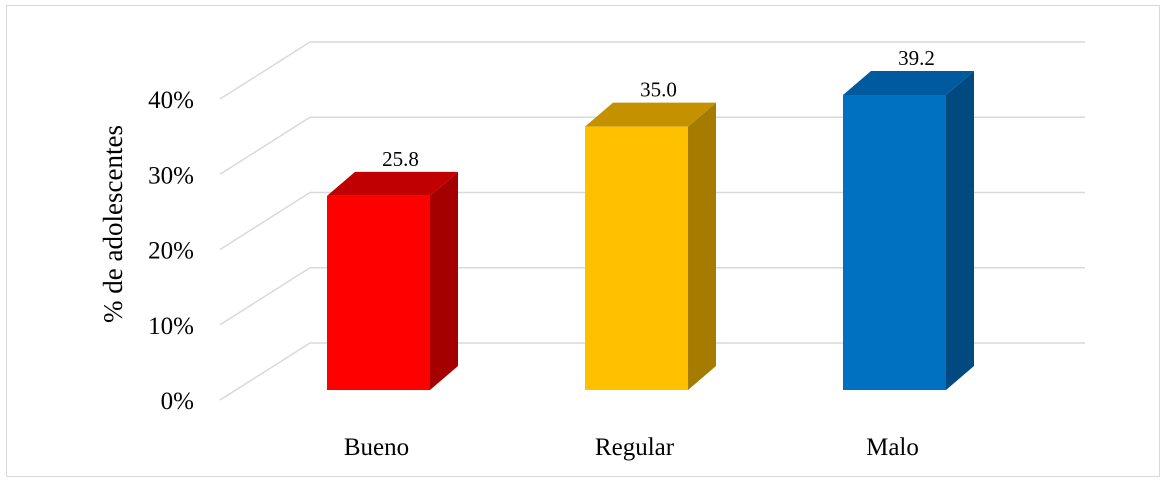  What do you see at coordinates (171, 175) in the screenshot?
I see `y-tick-label: 30%` at bounding box center [171, 175].